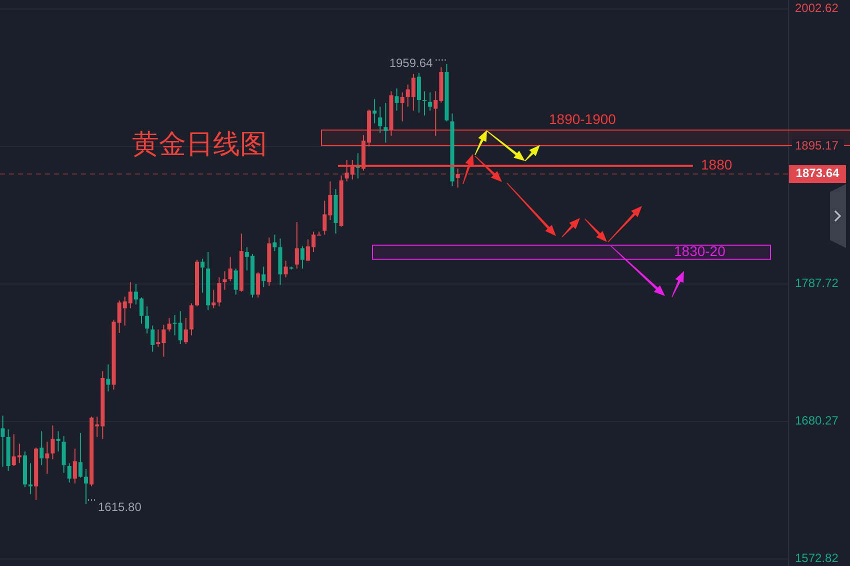  Describe the element at coordinates (818, 173) in the screenshot. I see `ref-line-label: 1873.64` at that location.